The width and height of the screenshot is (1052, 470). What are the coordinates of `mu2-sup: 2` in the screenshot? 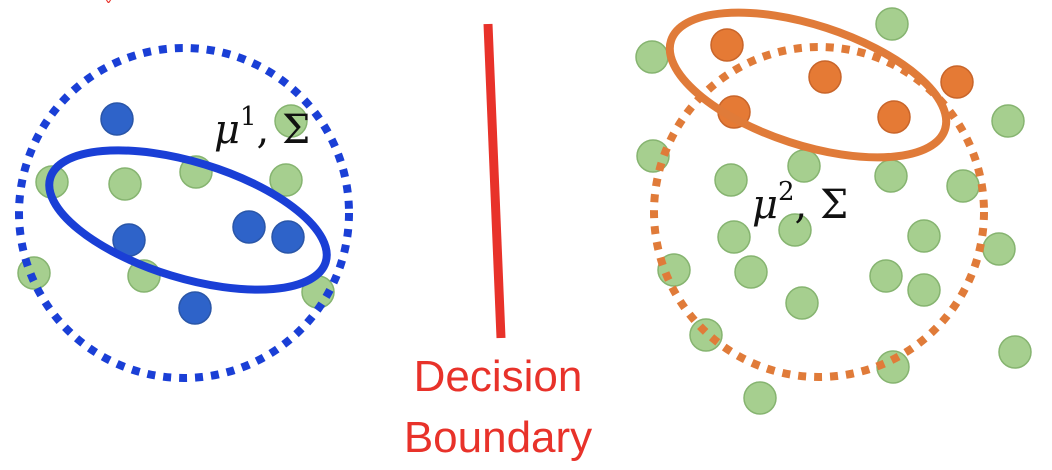 It's located at (786, 192).